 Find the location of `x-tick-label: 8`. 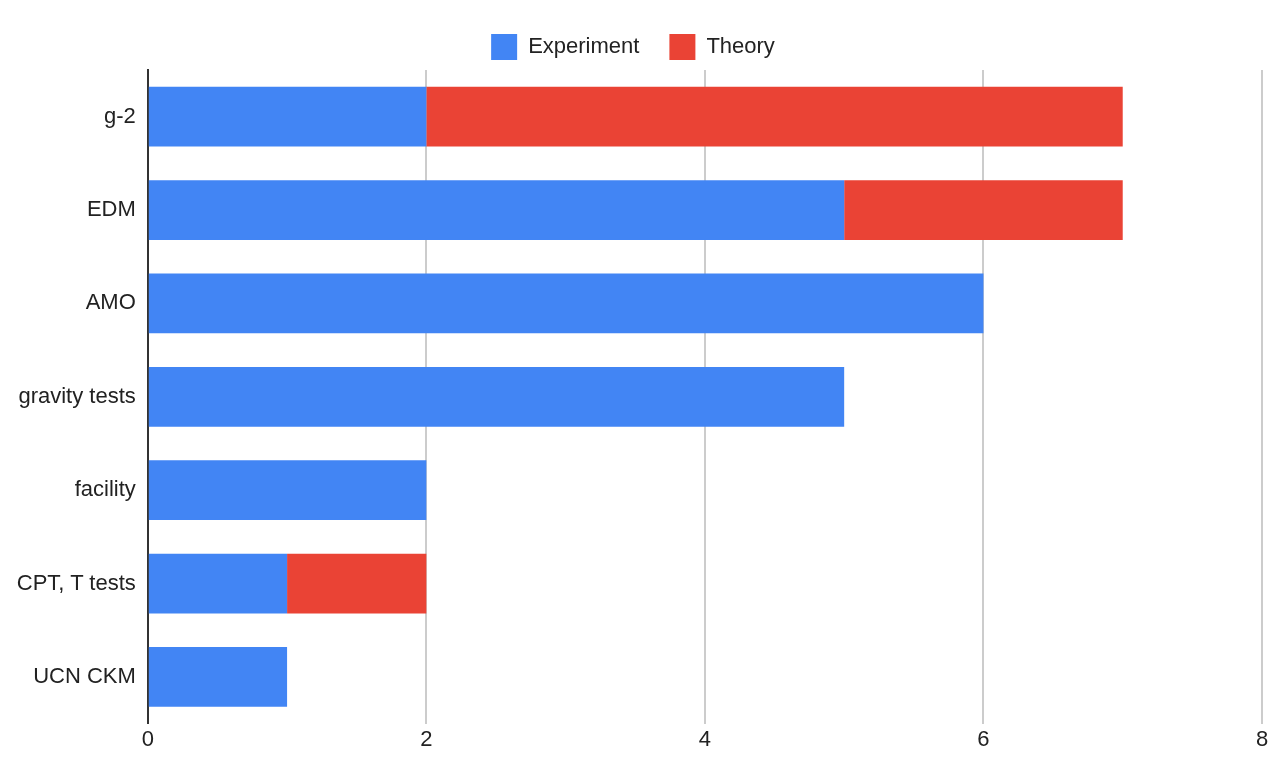

x-tick-label: 8 is located at coordinates (1262, 738).